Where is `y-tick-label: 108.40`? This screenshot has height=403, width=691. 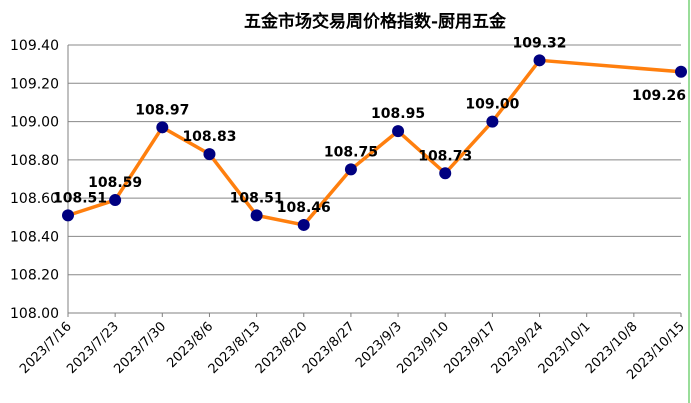
y-tick-label: 108.40 is located at coordinates (34, 237).